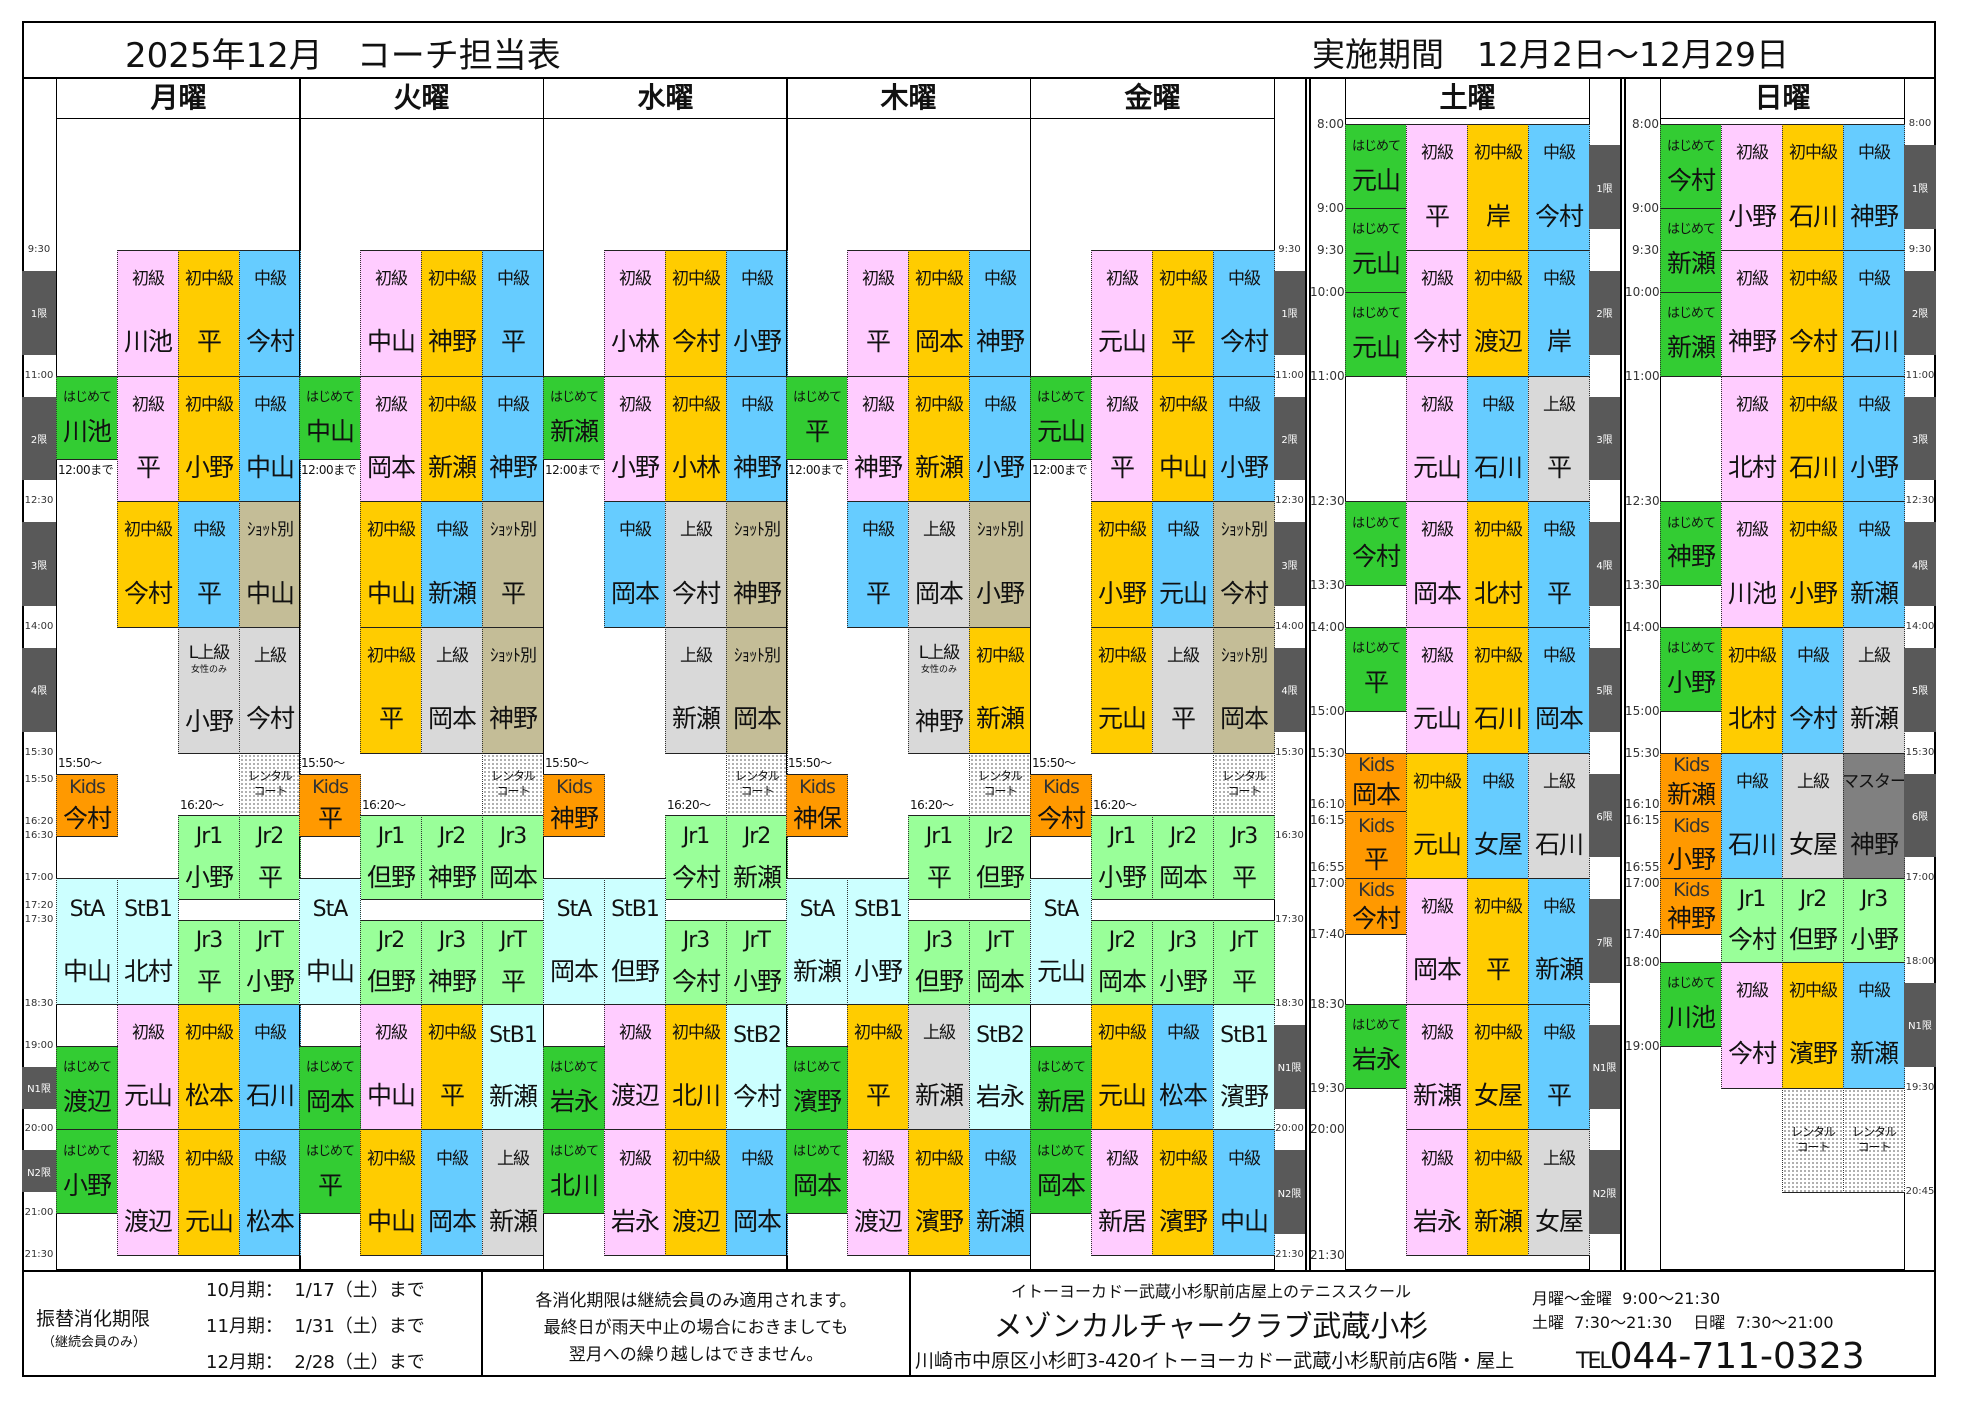 This screenshot has height=1409, width=1963. I want to click on time-label: 9:30, so click(1289, 249).